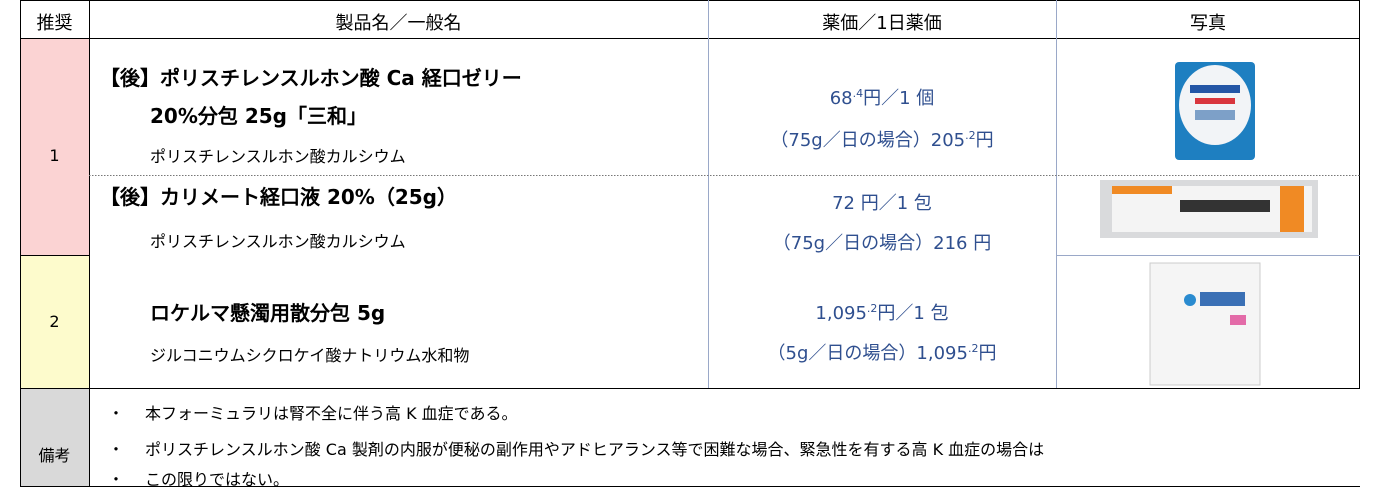 Image resolution: width=1377 pixels, height=490 pixels. I want to click on header-photo: 写真, so click(1208, 23).